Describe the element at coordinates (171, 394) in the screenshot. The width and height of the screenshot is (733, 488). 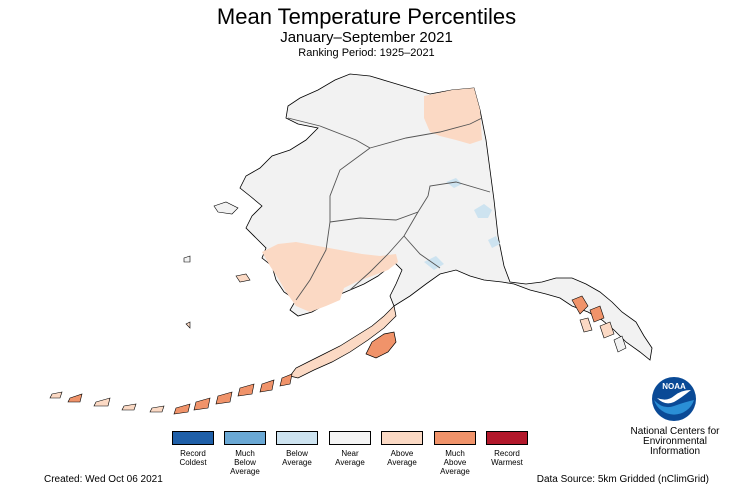
I see `aleutian-islands` at that location.